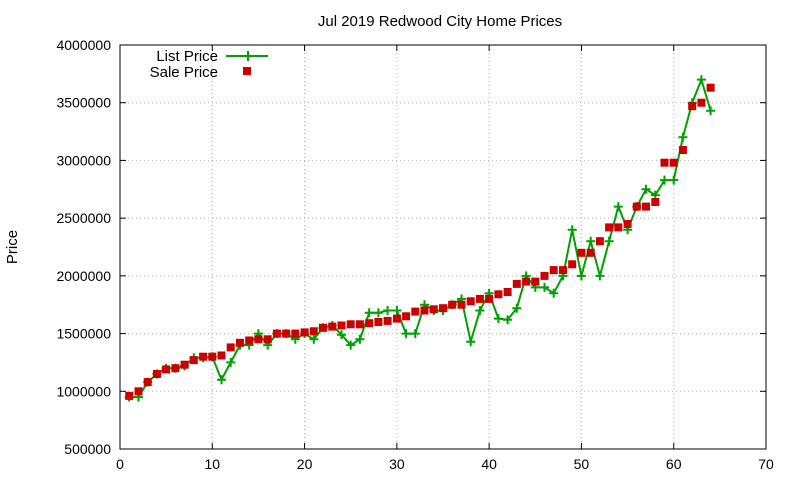 Image resolution: width=800 pixels, height=480 pixels. What do you see at coordinates (489, 464) in the screenshot?
I see `x-tick-label: 40` at bounding box center [489, 464].